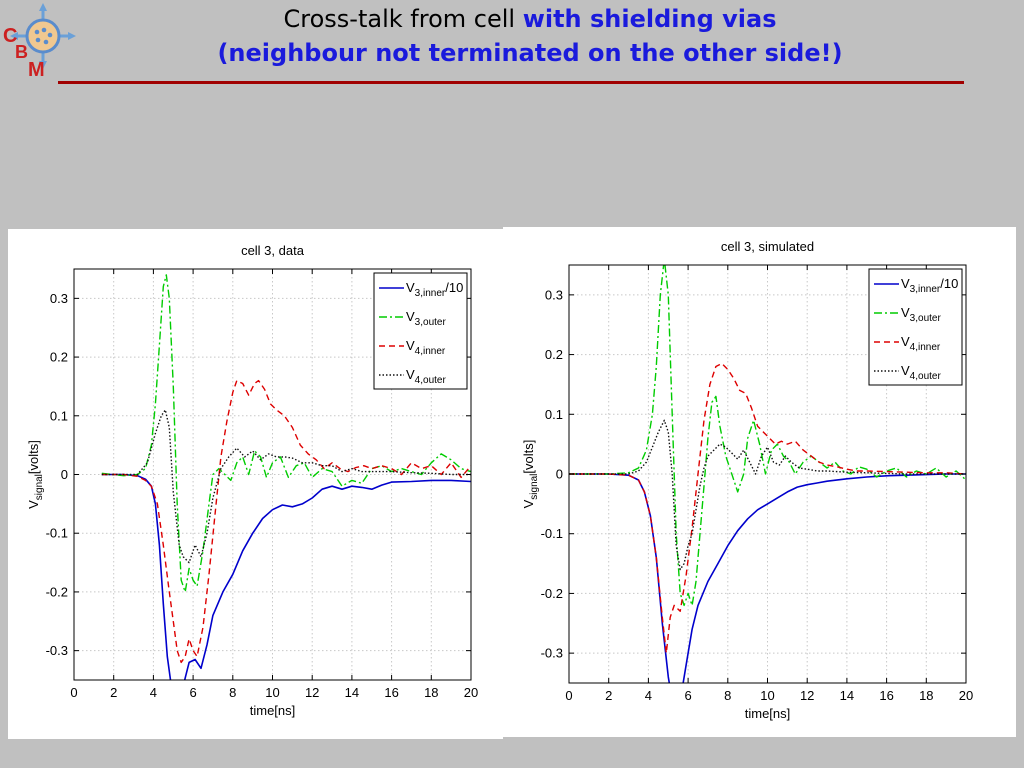 The image size is (1024, 768). I want to click on sim-legend: V3,inner/10 V3,outer V4,inner V4,outer, so click(915, 327).